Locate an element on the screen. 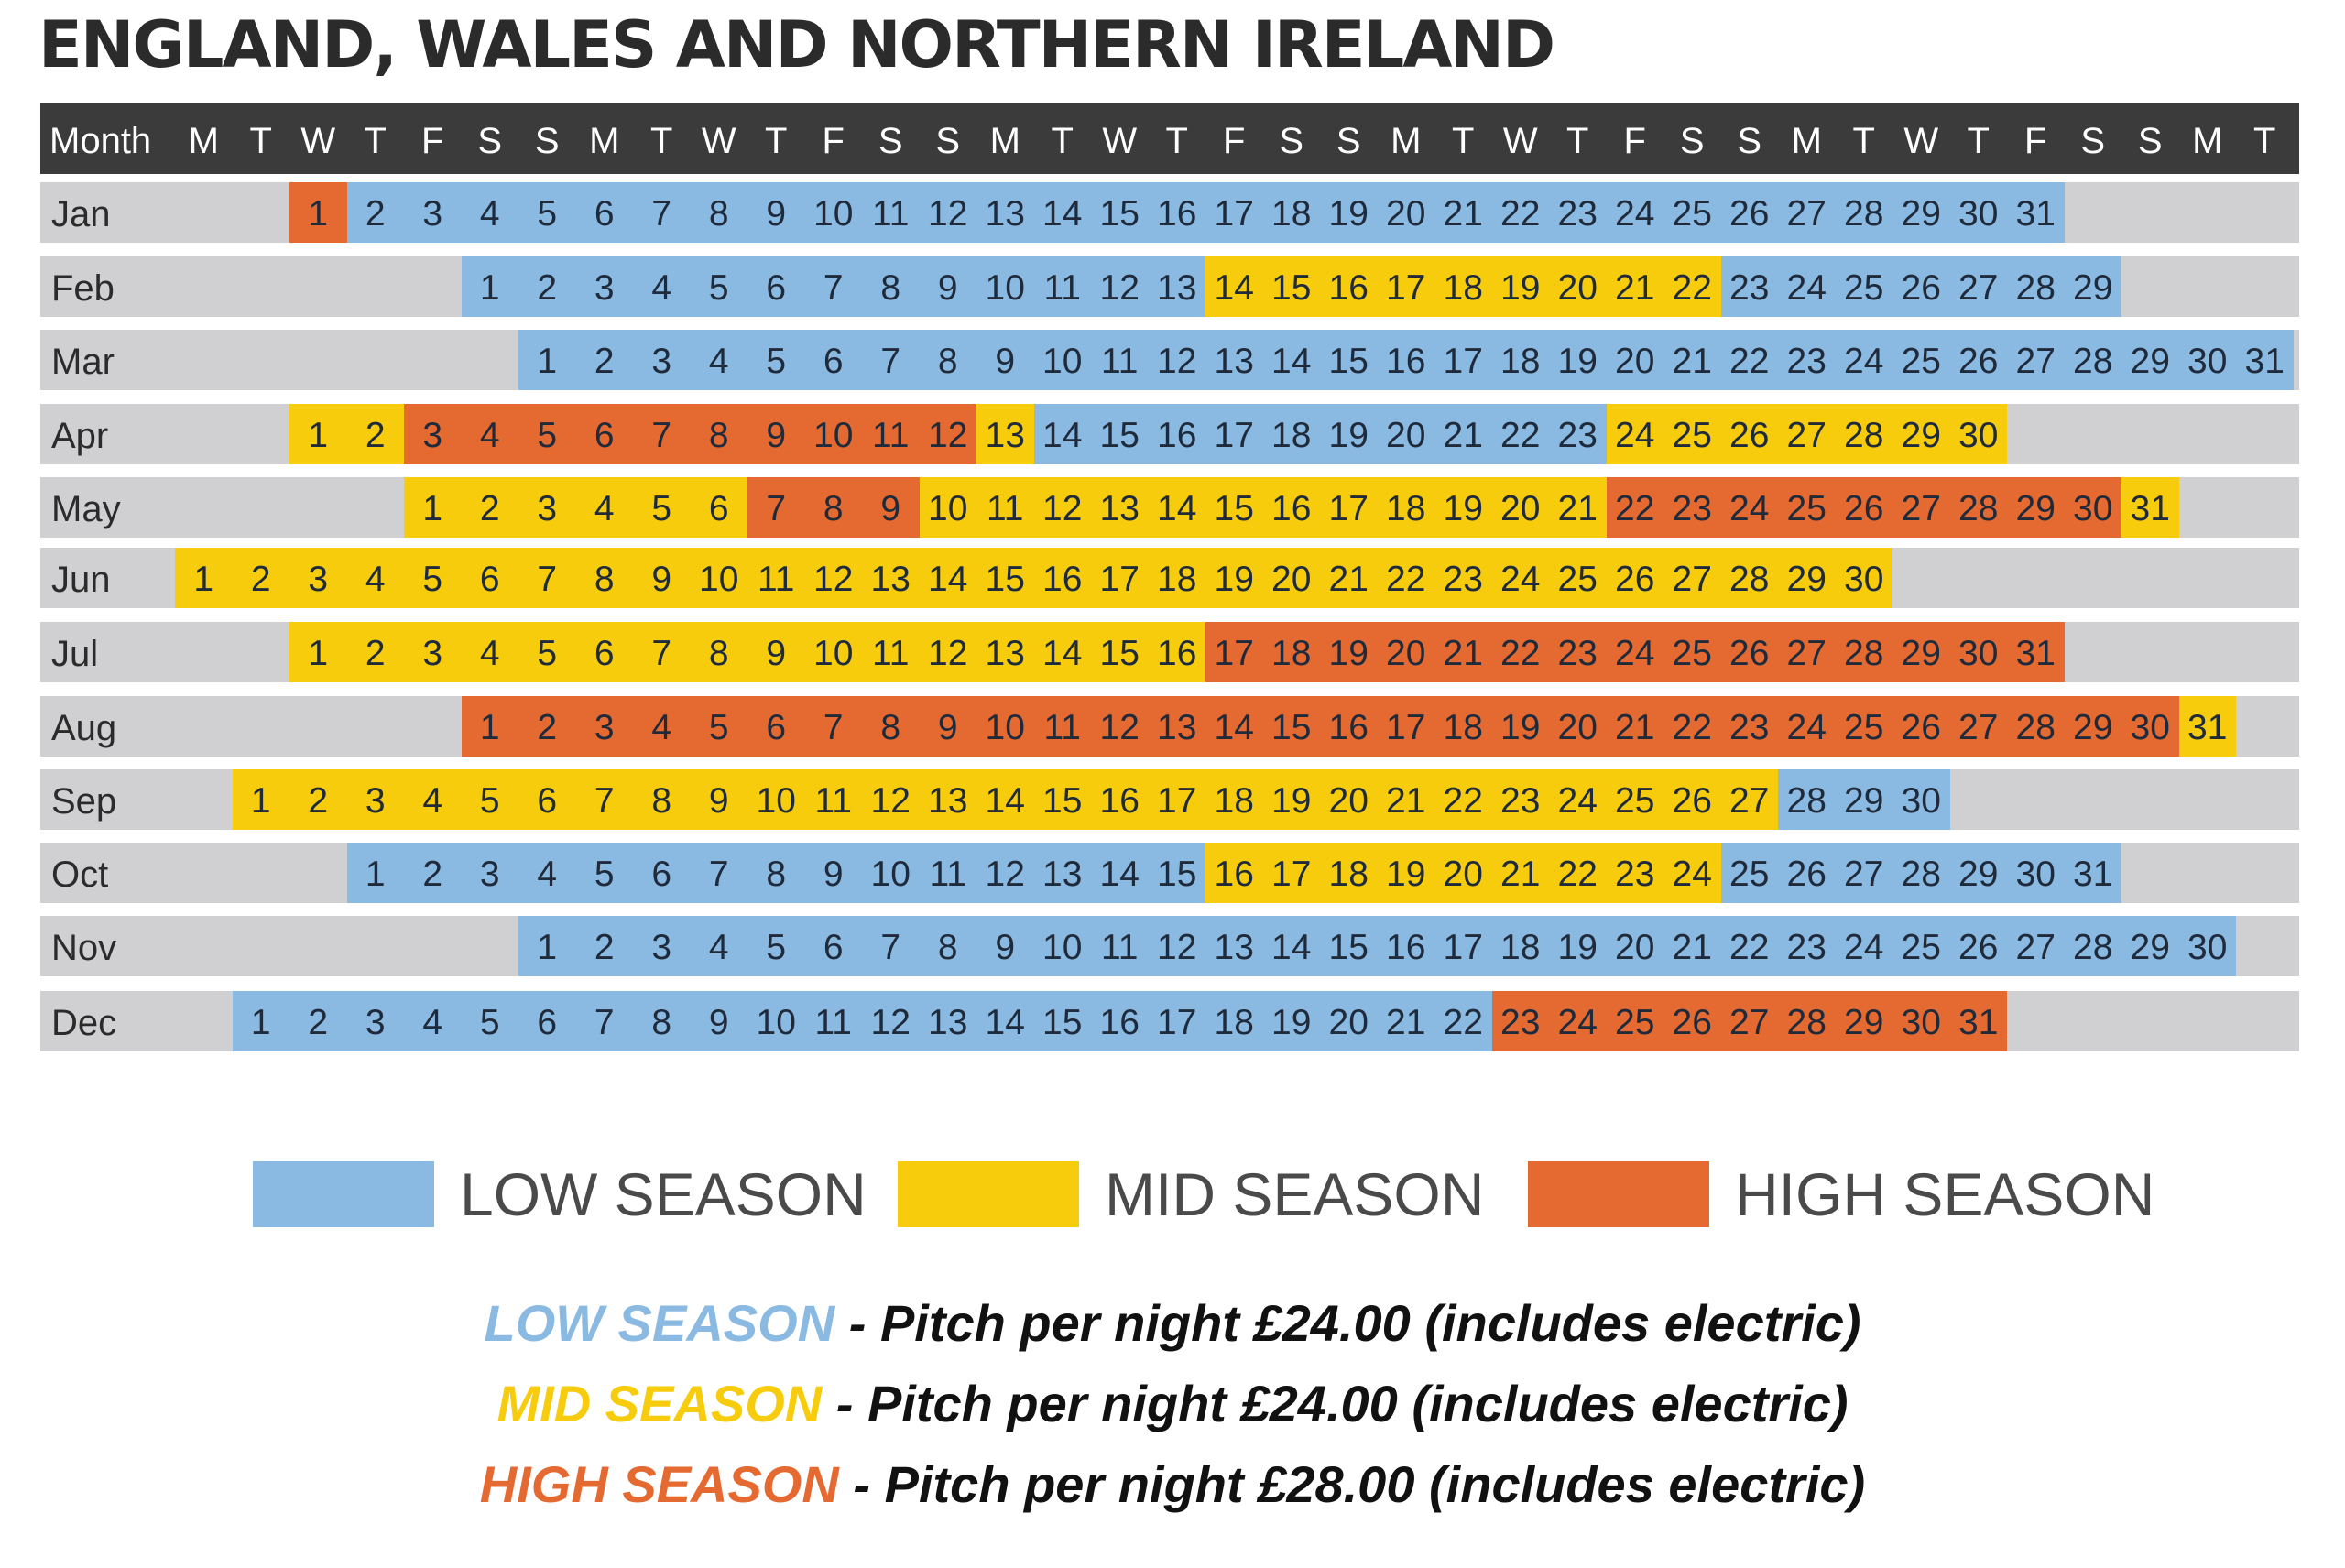 The width and height of the screenshot is (2345, 1568). weekday-header: F is located at coordinates (1234, 141).